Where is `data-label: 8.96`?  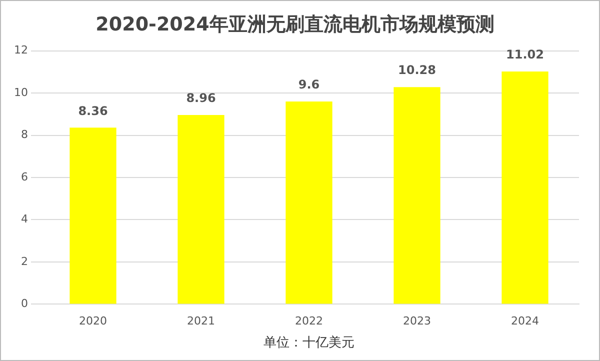
data-label: 8.96 is located at coordinates (201, 98).